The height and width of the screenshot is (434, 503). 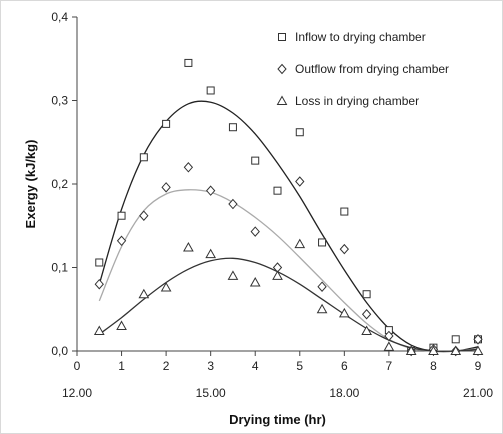 I want to click on legend-marker-triangle, so click(x=282, y=100).